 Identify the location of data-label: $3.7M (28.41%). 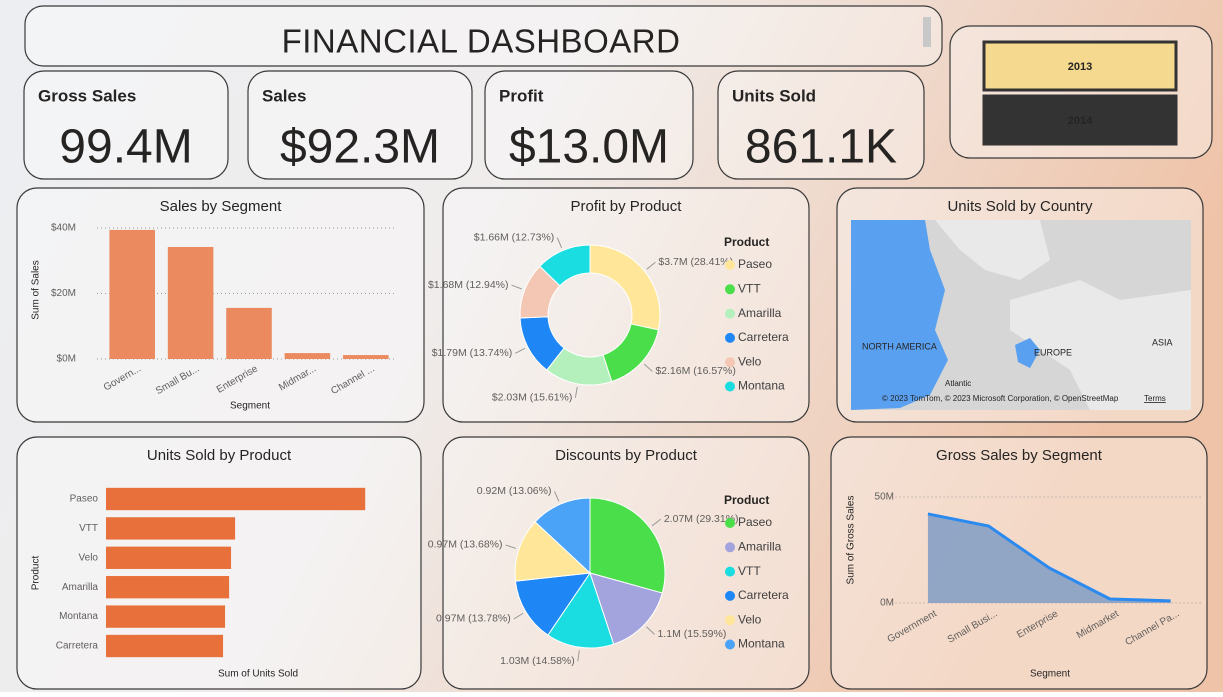
(695, 262).